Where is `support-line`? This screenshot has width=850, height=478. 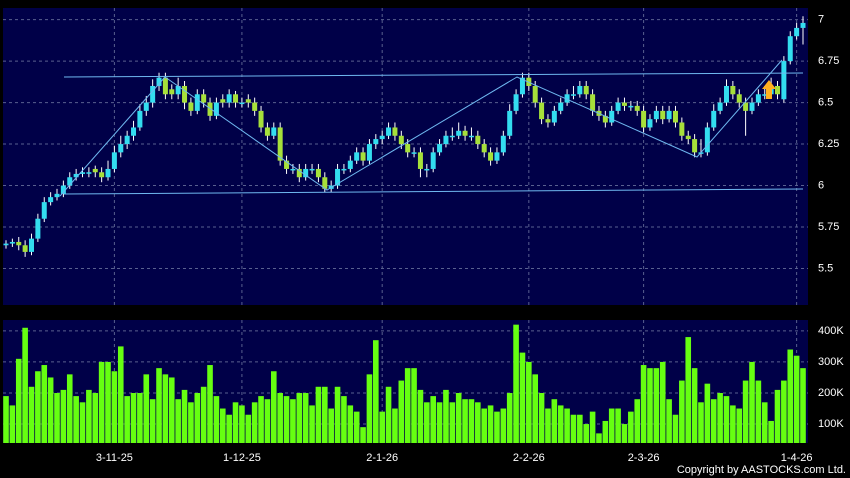 support-line is located at coordinates (433, 191).